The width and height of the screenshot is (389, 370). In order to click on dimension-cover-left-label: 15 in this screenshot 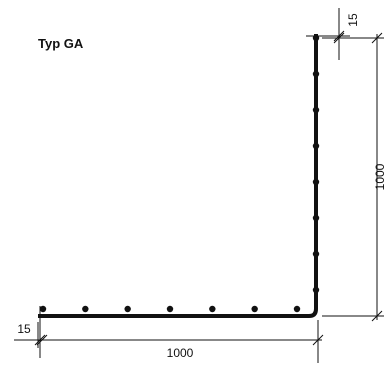, I will do `click(24, 329)`.